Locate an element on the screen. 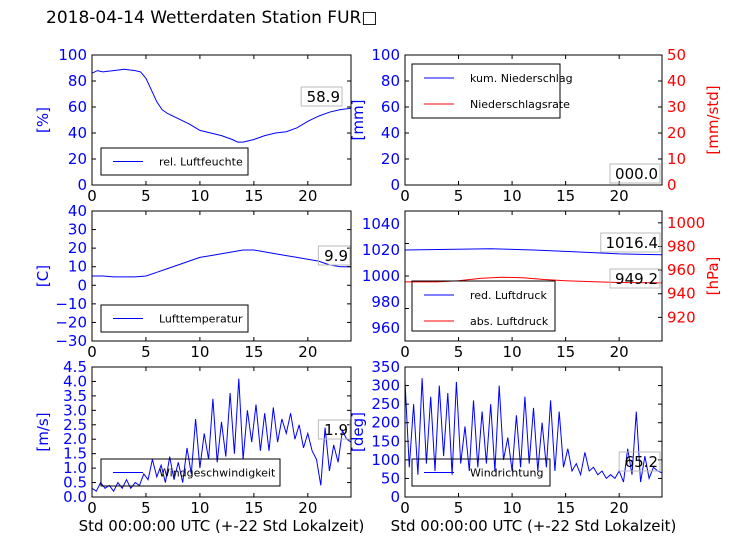 This screenshot has height=552, width=736. precipitation-y2label: [mm/std] is located at coordinates (713, 119).